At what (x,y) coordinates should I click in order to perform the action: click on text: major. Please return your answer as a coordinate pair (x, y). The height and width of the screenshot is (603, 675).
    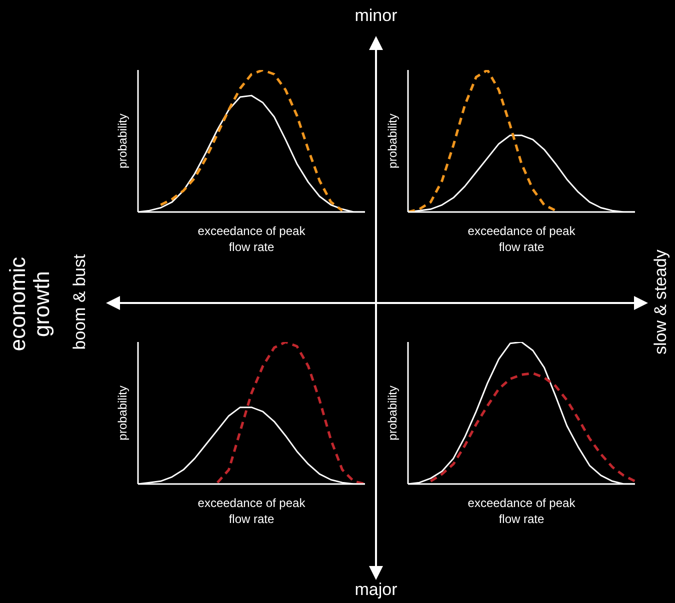
    Looking at the image, I should click on (376, 590).